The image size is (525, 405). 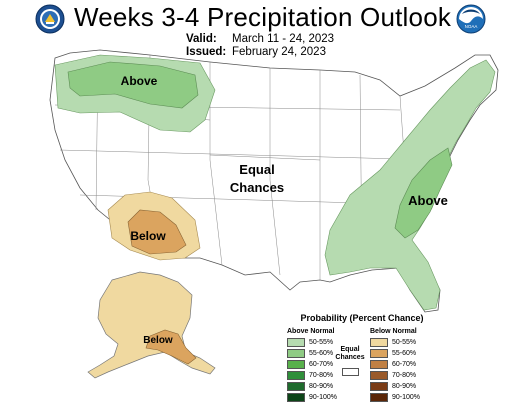 I want to click on legend-above-item: 70-80%, so click(x=310, y=375).